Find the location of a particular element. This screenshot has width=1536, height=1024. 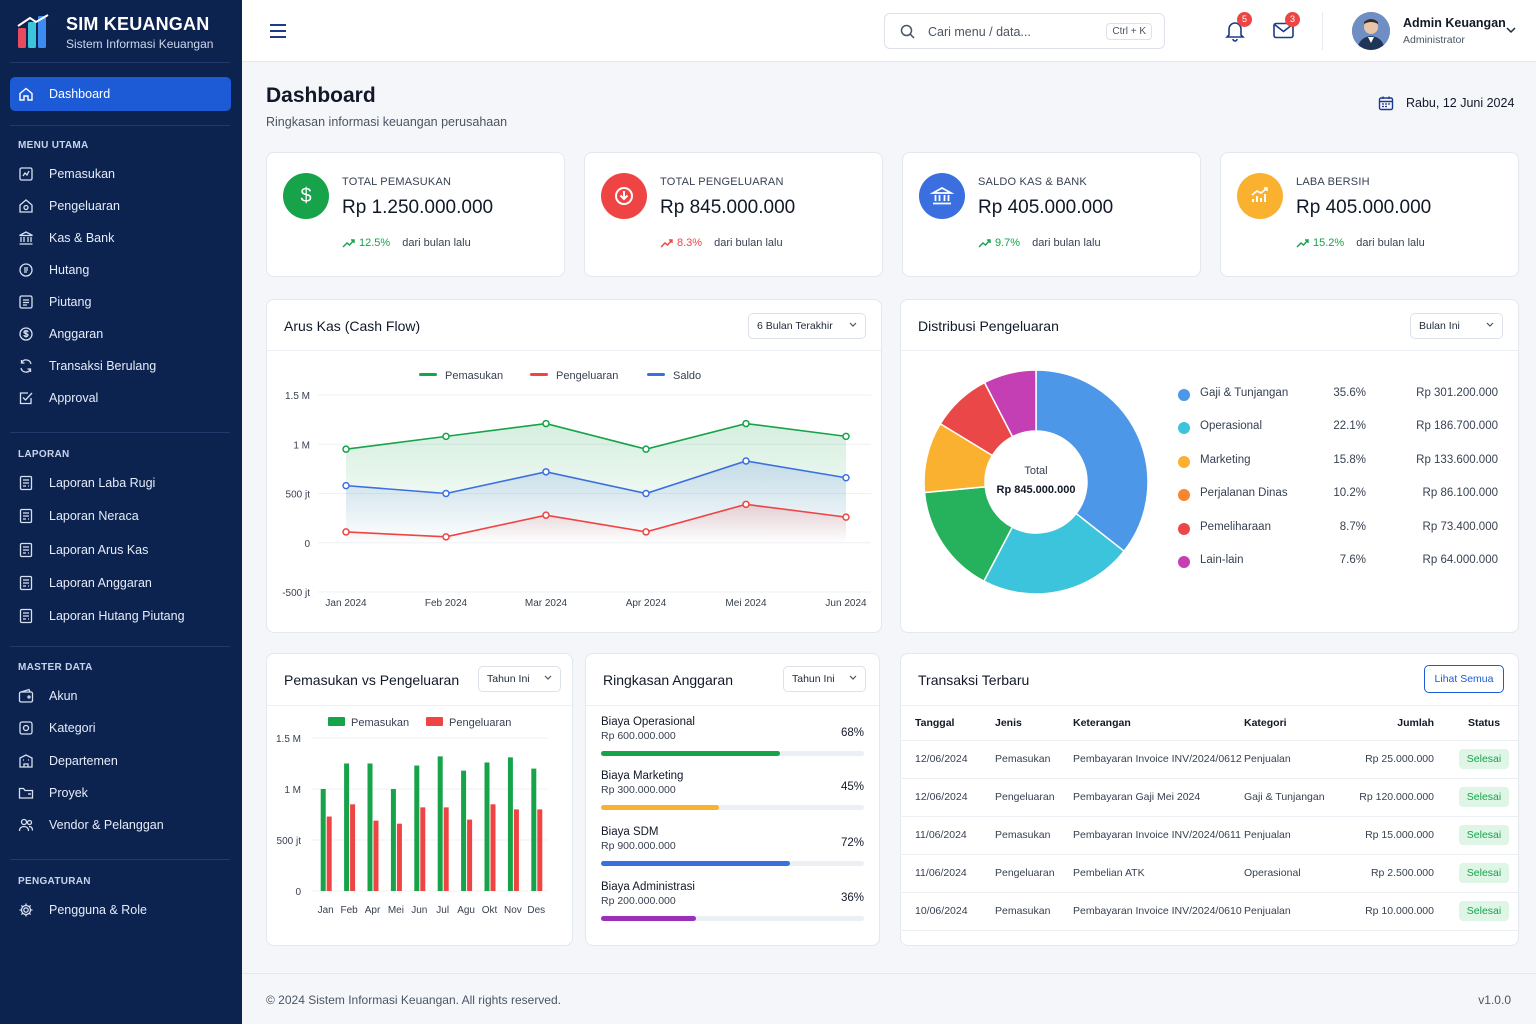

sidebar-item-transaksi-berulang: Transaksi Berulang is located at coordinates (123, 366).